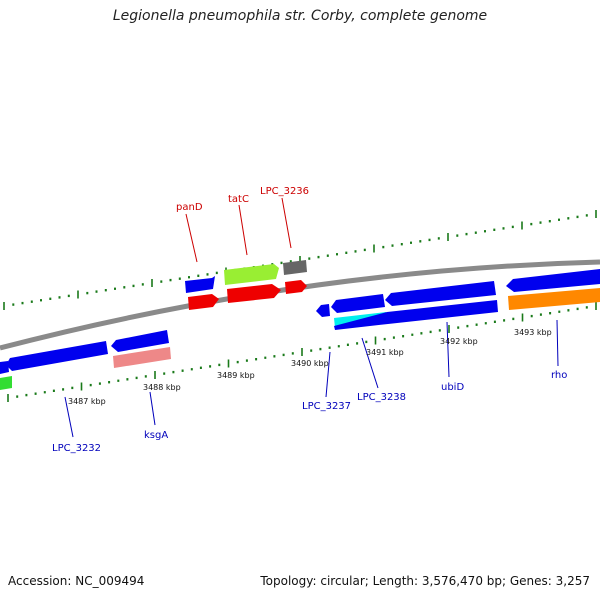 This screenshot has width=600, height=600. What do you see at coordinates (310, 363) in the screenshot?
I see `kbp-label-3490: 3490 kbp` at bounding box center [310, 363].